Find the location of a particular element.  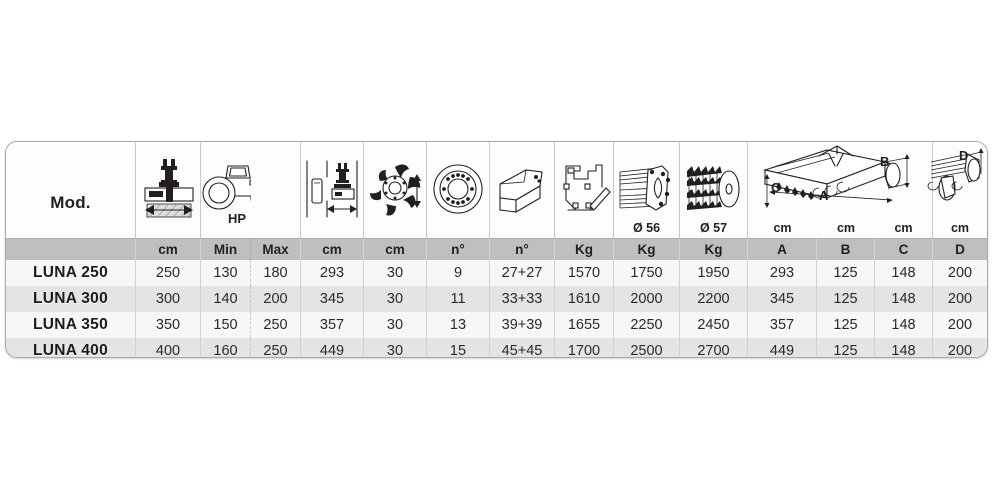

cell-working-width: 250 is located at coordinates (168, 273).